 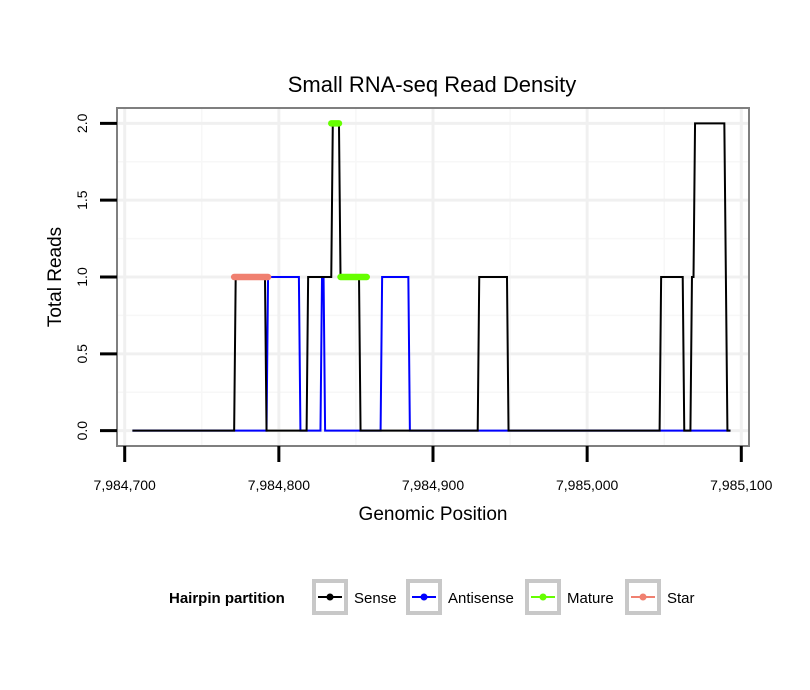 I want to click on x-tick-label: 7,985,000, so click(x=587, y=485).